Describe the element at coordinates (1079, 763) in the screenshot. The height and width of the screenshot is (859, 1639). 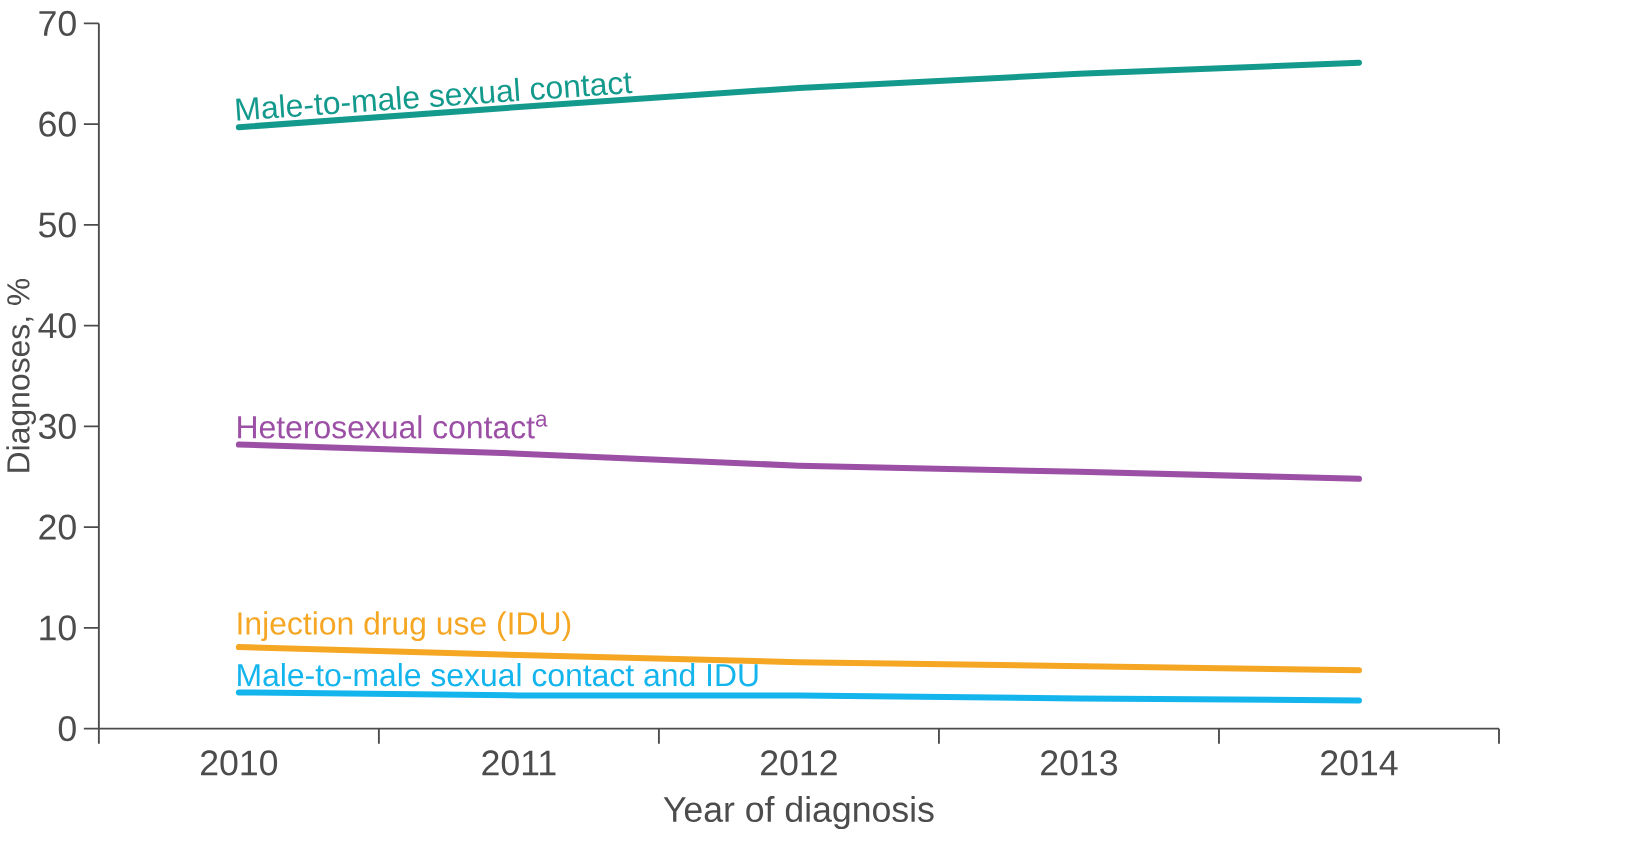
I see `x-tick-label: 2013` at that location.